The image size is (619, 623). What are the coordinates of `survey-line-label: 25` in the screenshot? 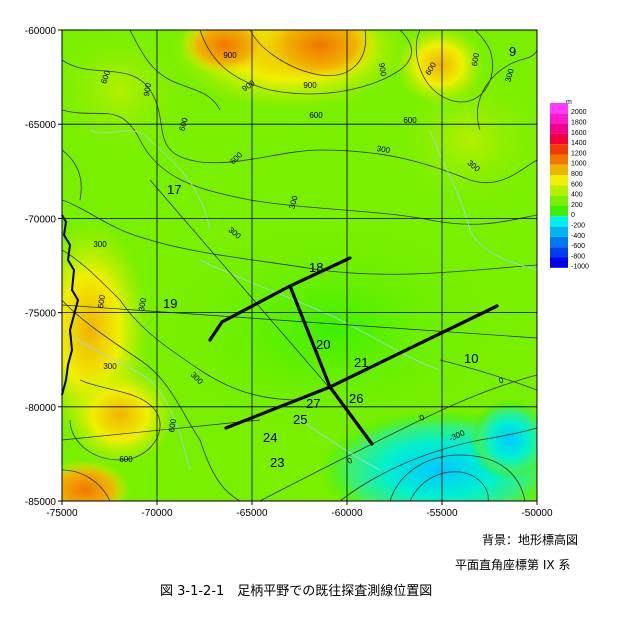 It's located at (300, 419).